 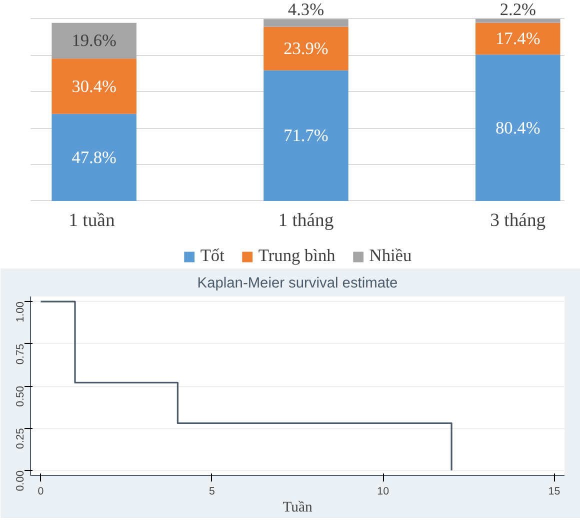 I want to click on y-tick-label: 0.25, so click(x=20, y=438).